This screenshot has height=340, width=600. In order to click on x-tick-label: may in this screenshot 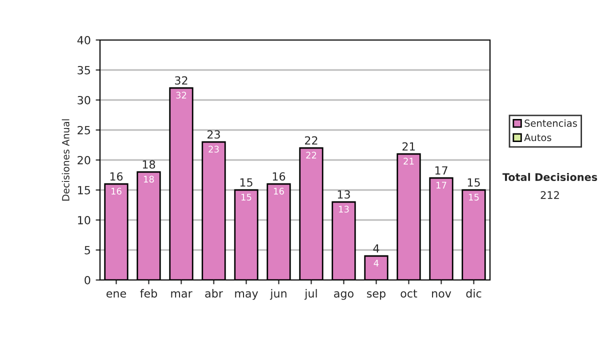, I will do `click(246, 295)`.